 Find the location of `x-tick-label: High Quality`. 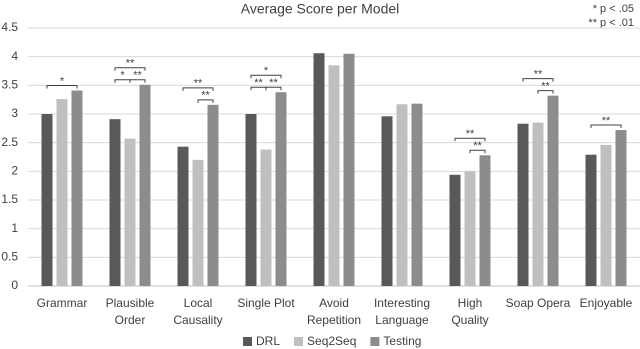

x-tick-label: High Quality is located at coordinates (470, 311).